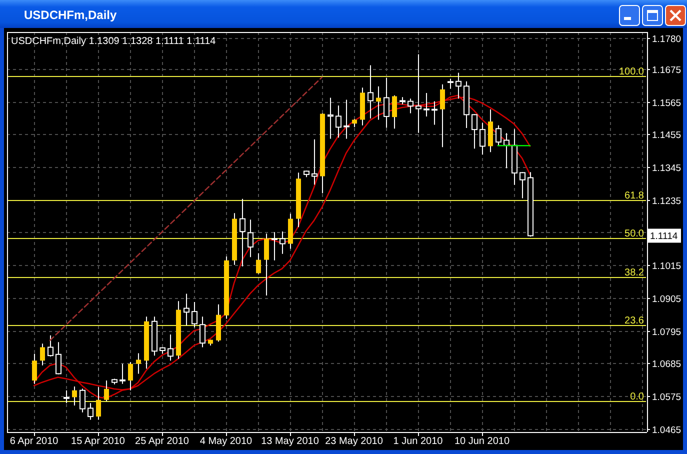 The width and height of the screenshot is (687, 454). Describe the element at coordinates (667, 397) in the screenshot. I see `y-tick-label: 1.0575` at that location.